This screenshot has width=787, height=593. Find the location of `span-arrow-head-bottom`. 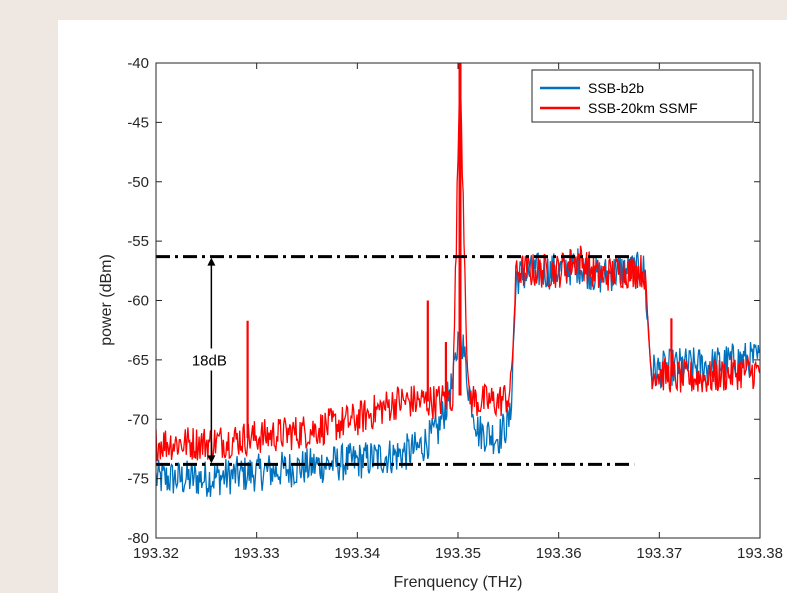

span-arrow-head-bottom is located at coordinates (211, 459).